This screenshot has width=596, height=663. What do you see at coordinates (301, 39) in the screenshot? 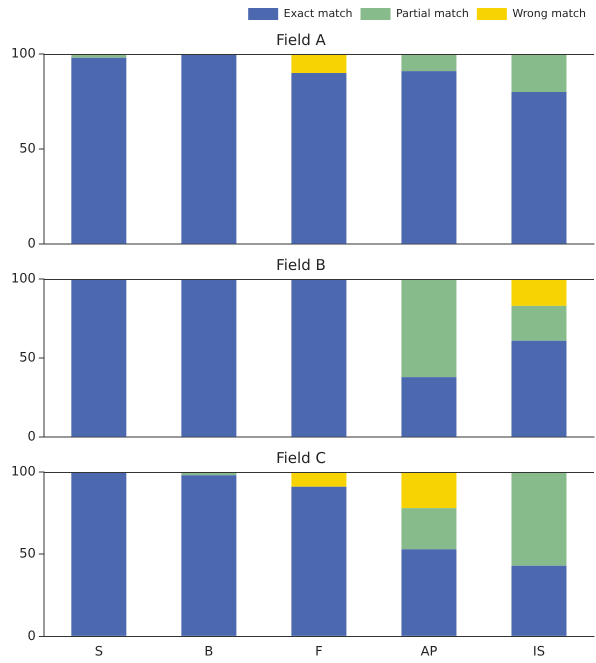
I see `chart-title: Field A` at bounding box center [301, 39].